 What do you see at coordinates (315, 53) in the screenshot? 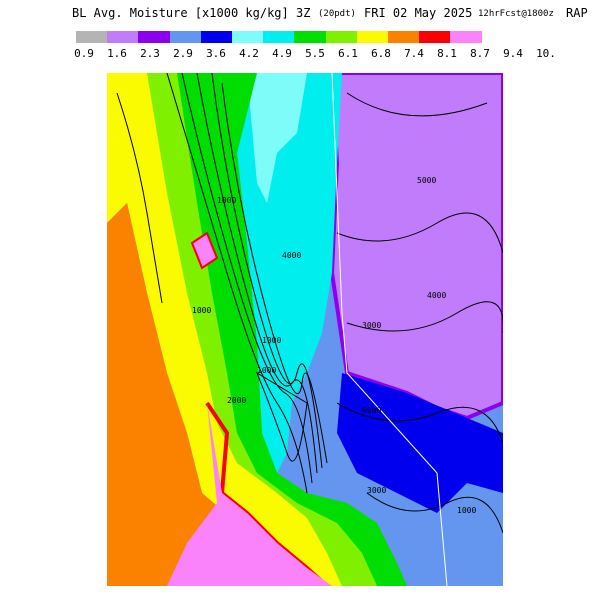
I see `legend-tick-label: 5.5` at bounding box center [315, 53].